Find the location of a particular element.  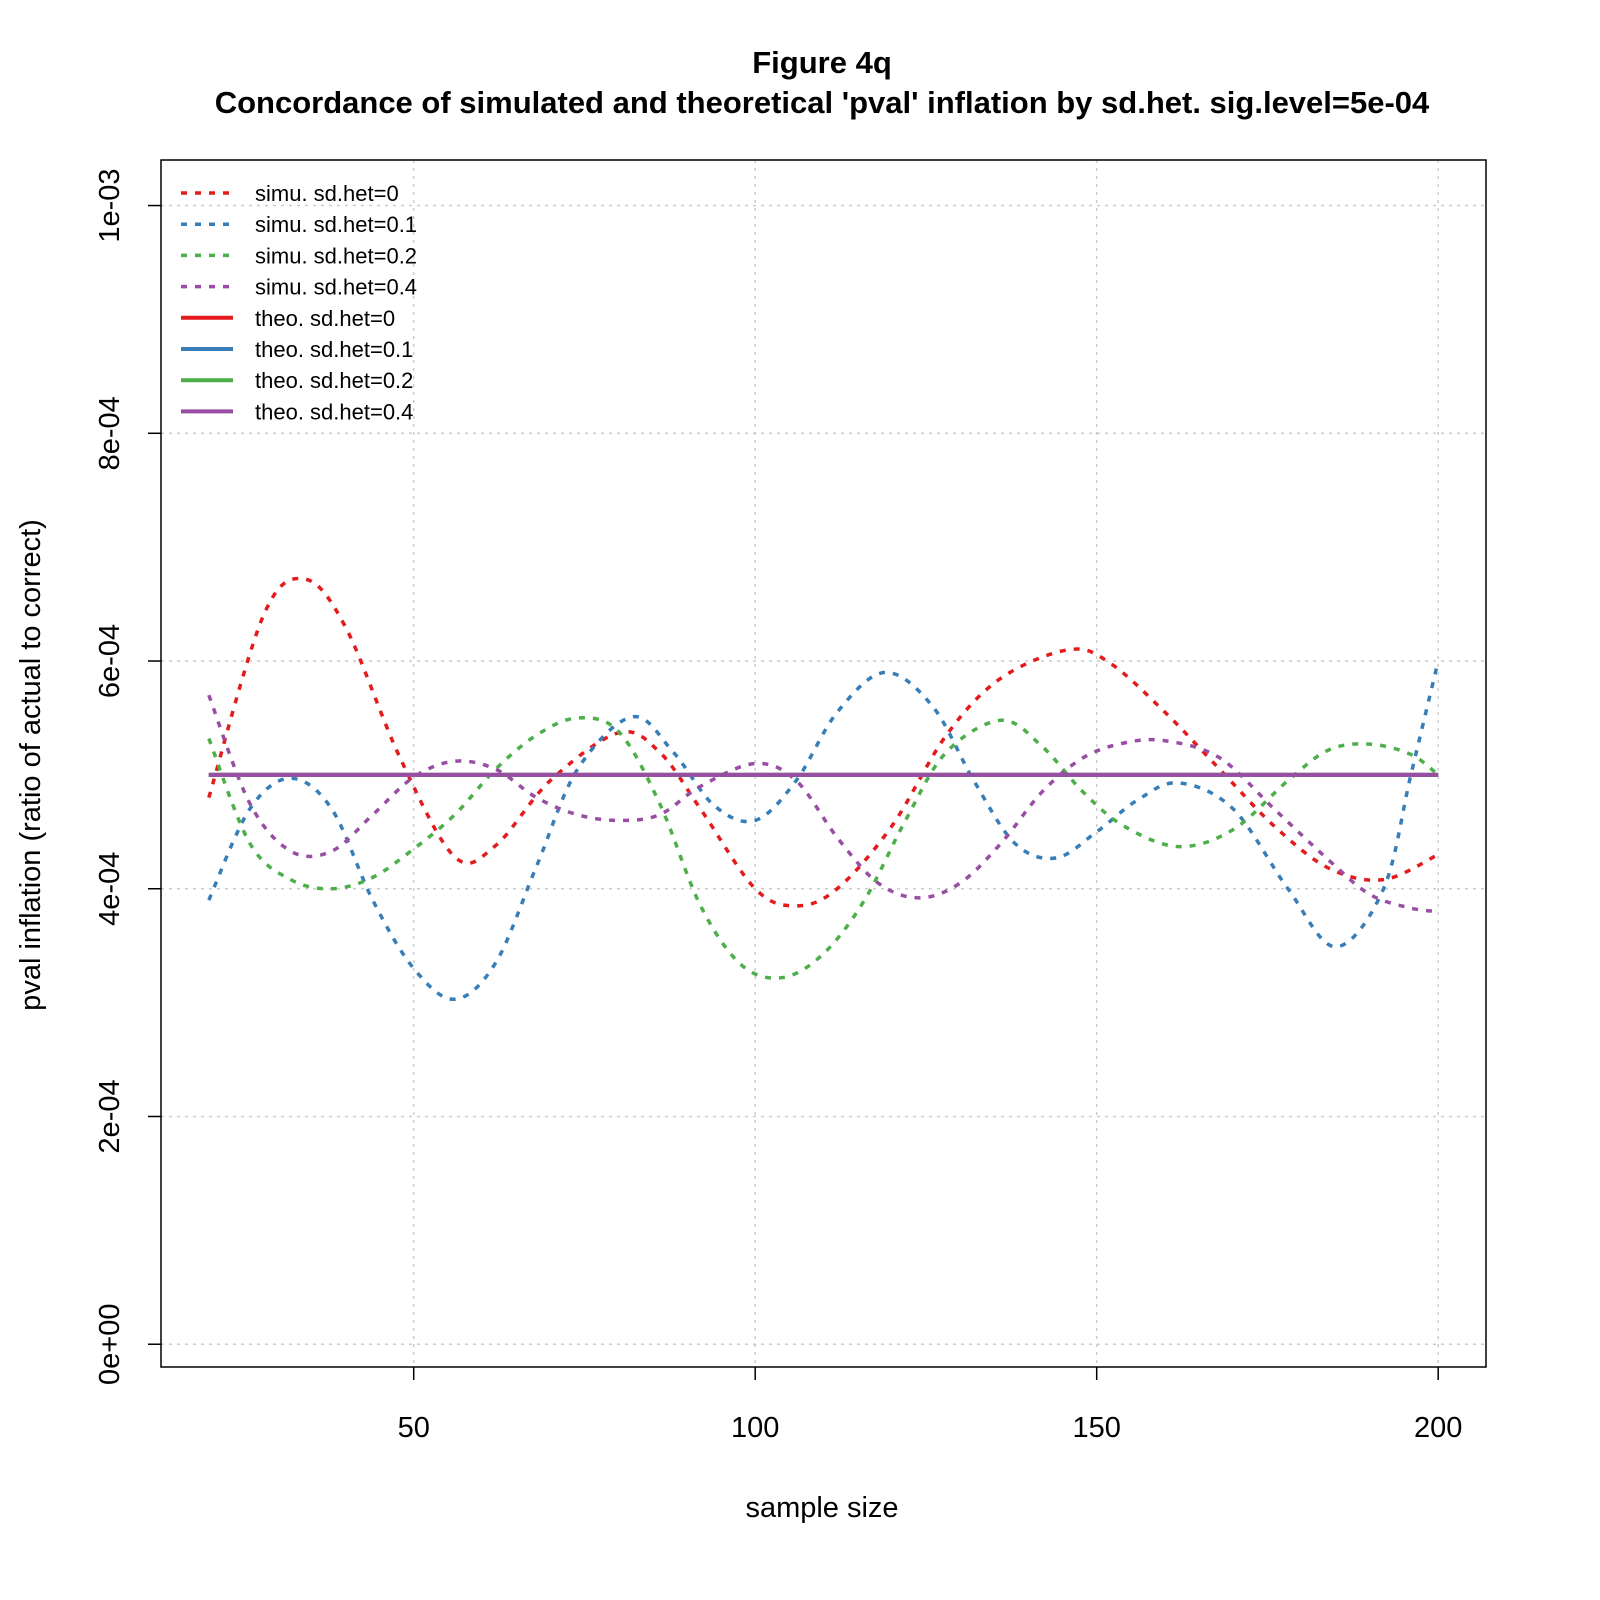

x-axis: 50 100 150 200 is located at coordinates (930, 1405).